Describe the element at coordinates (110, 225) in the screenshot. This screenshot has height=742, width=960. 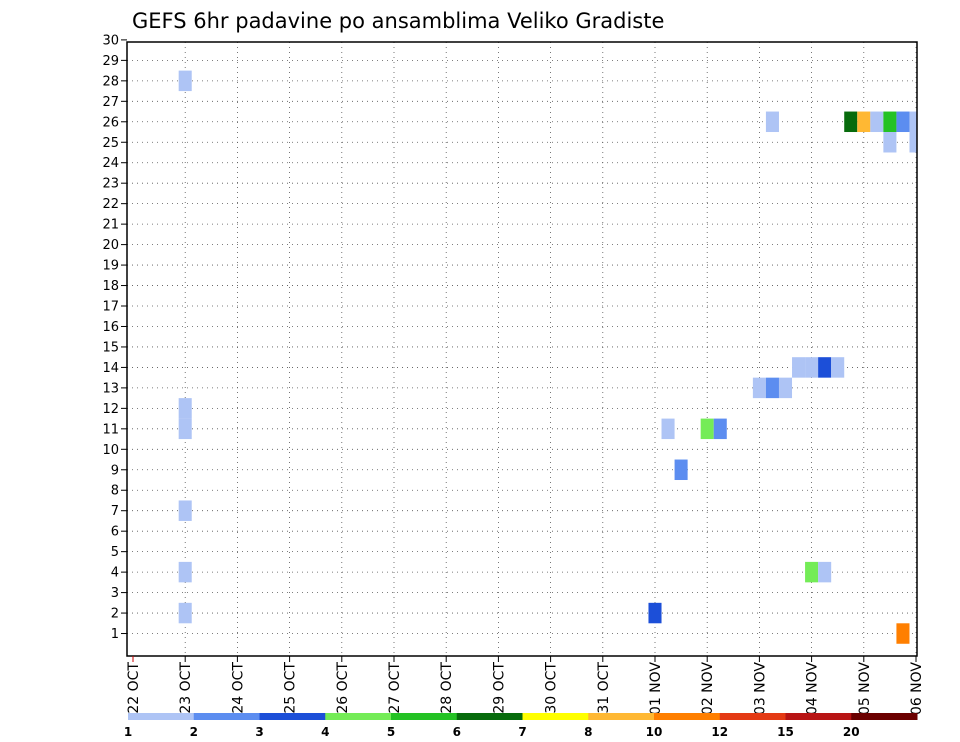
I see `y-tick-label: 21` at that location.